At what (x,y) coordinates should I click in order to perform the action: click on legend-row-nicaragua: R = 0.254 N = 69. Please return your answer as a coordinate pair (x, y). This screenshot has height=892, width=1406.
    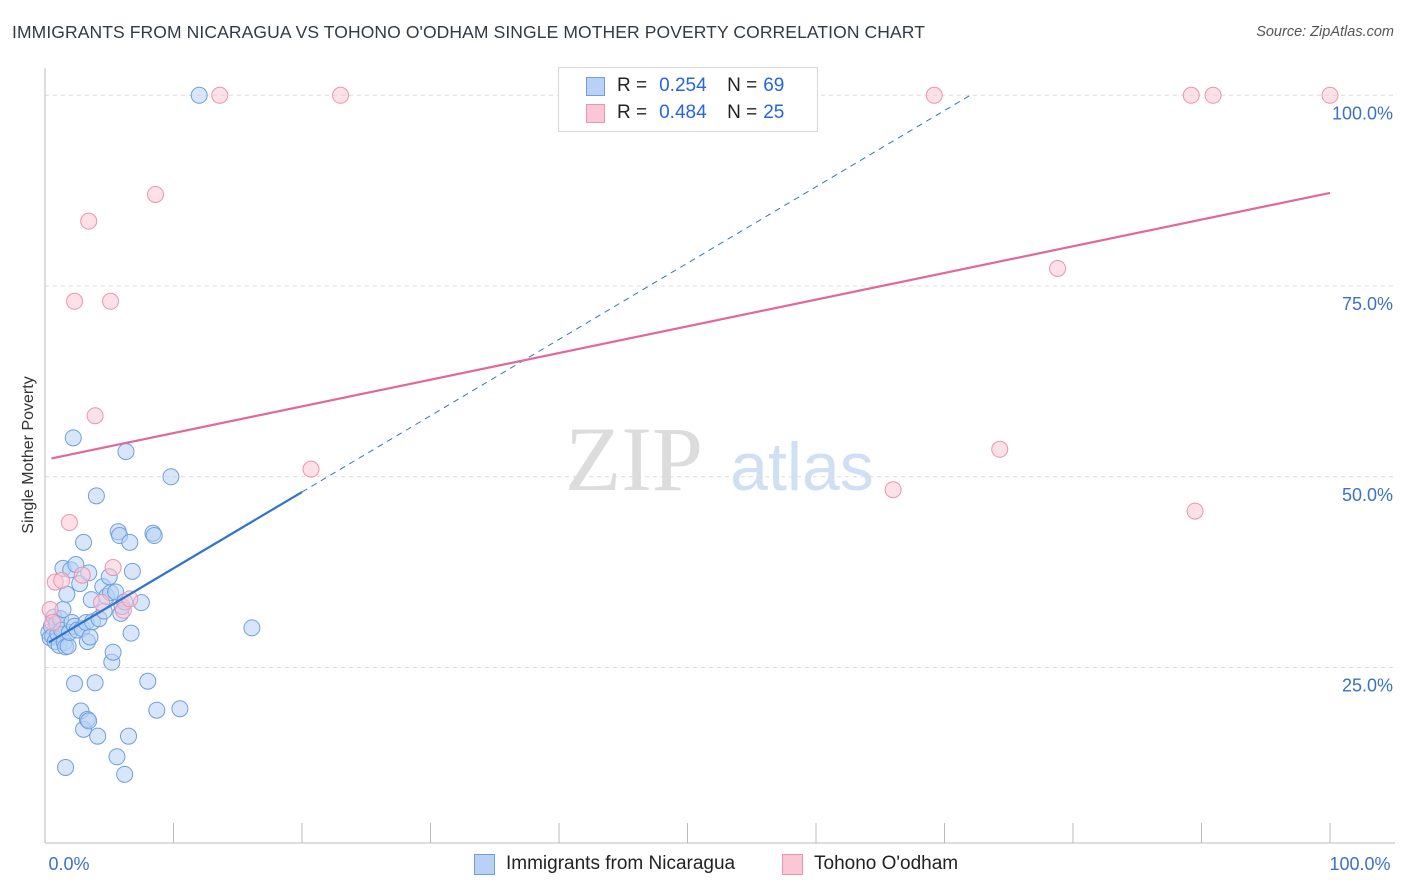
    Looking at the image, I should click on (685, 86).